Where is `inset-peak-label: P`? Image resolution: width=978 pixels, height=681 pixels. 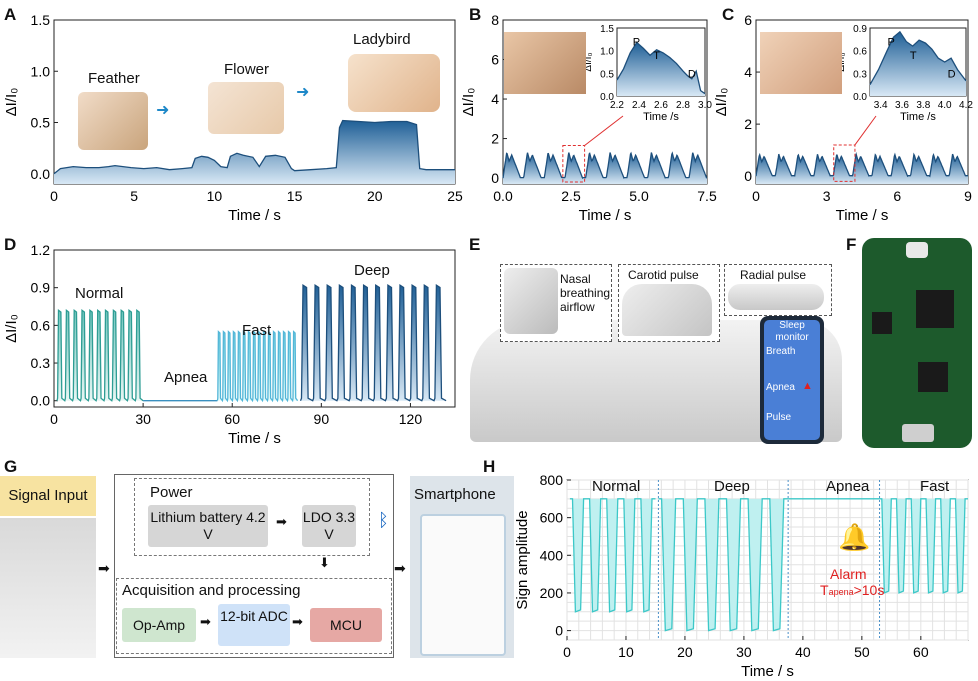 inset-peak-label: P is located at coordinates (890, 42).